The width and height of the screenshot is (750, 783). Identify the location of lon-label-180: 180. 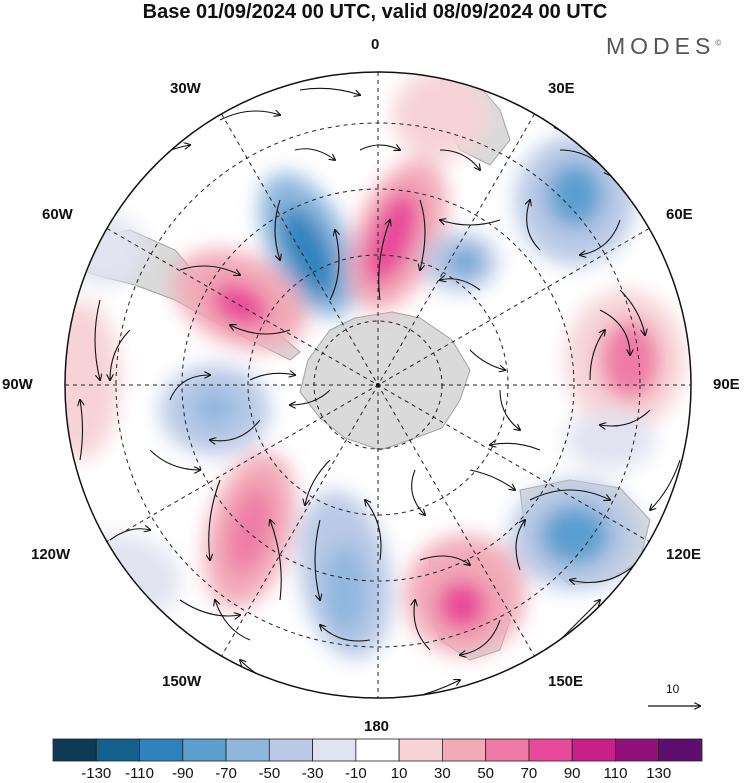
(377, 726).